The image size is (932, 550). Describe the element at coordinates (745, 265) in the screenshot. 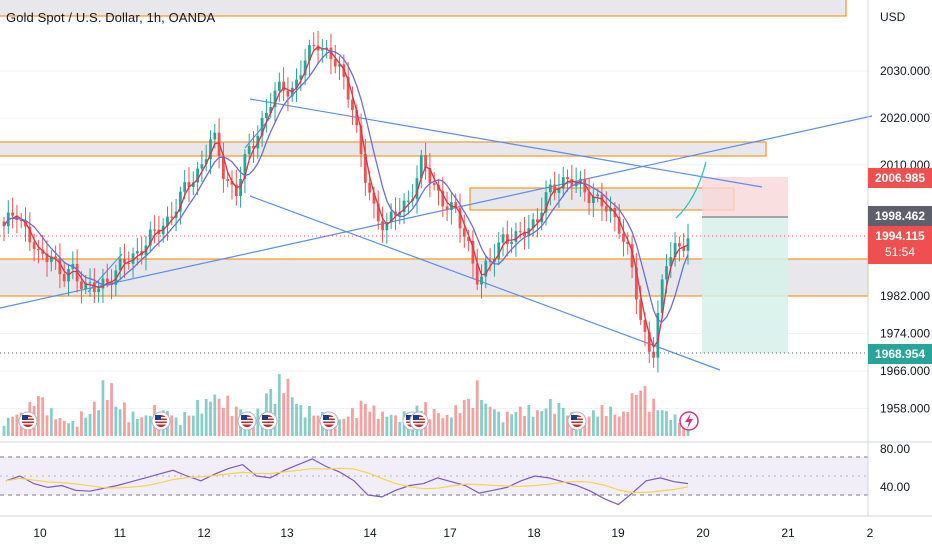

I see `position-tool` at that location.